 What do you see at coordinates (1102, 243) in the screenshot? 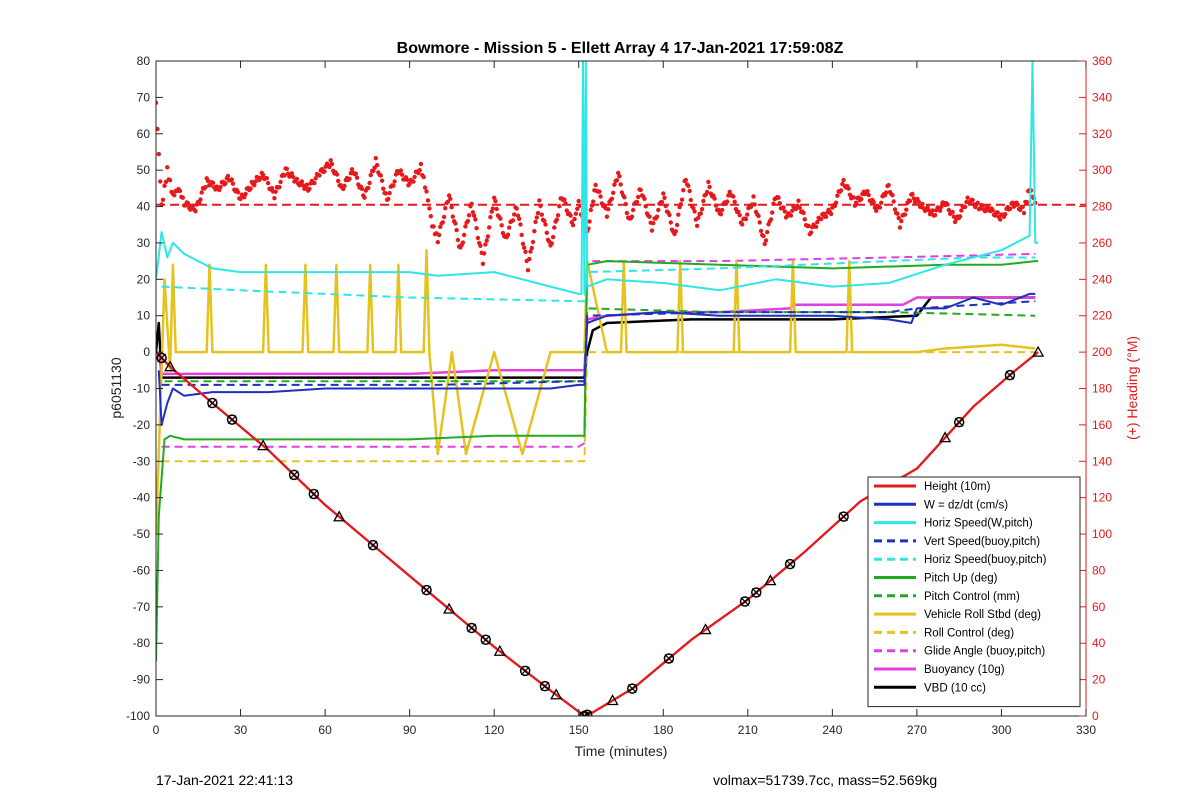
I see `y-right-tick-label: 260` at bounding box center [1102, 243].